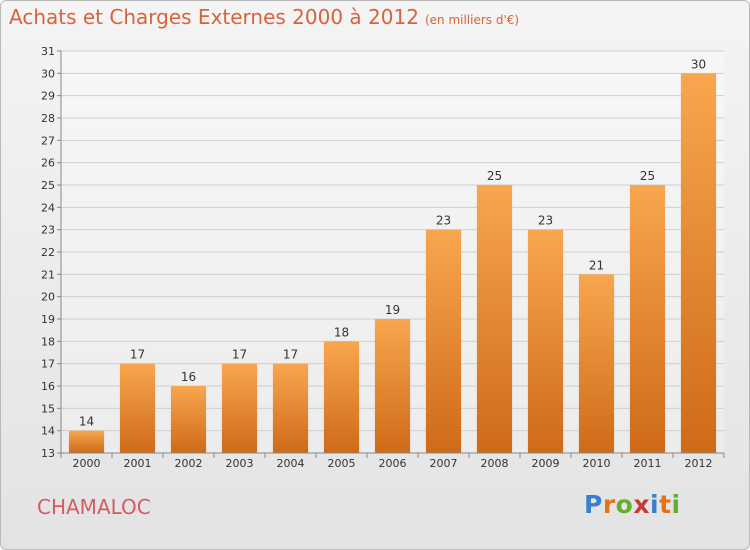 The height and width of the screenshot is (550, 750). Describe the element at coordinates (48, 386) in the screenshot. I see `y-tick-label: 16` at that location.